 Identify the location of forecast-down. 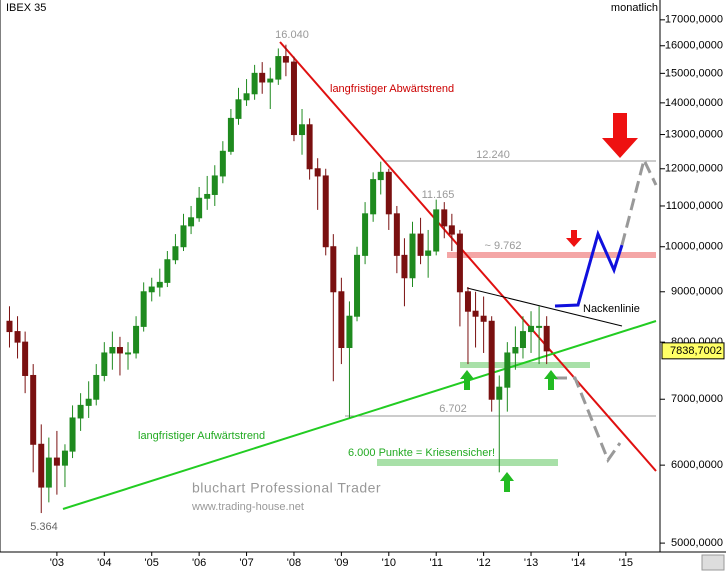
(588, 420).